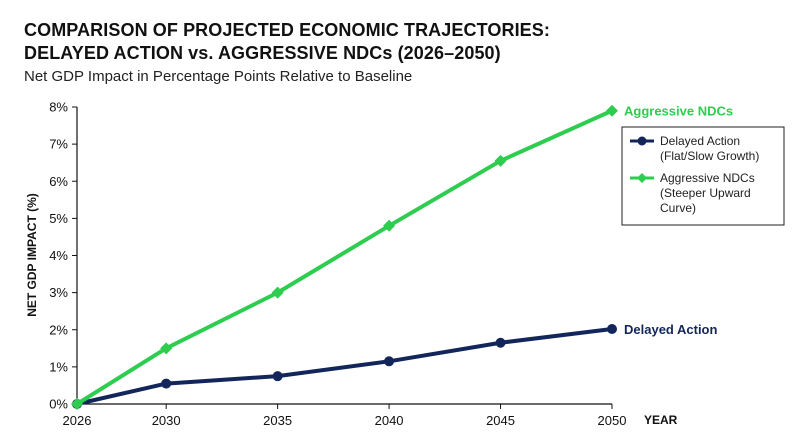 Image resolution: width=800 pixels, height=447 pixels. What do you see at coordinates (670, 329) in the screenshot?
I see `series-end-label-delayed-action: Delayed Action` at bounding box center [670, 329].